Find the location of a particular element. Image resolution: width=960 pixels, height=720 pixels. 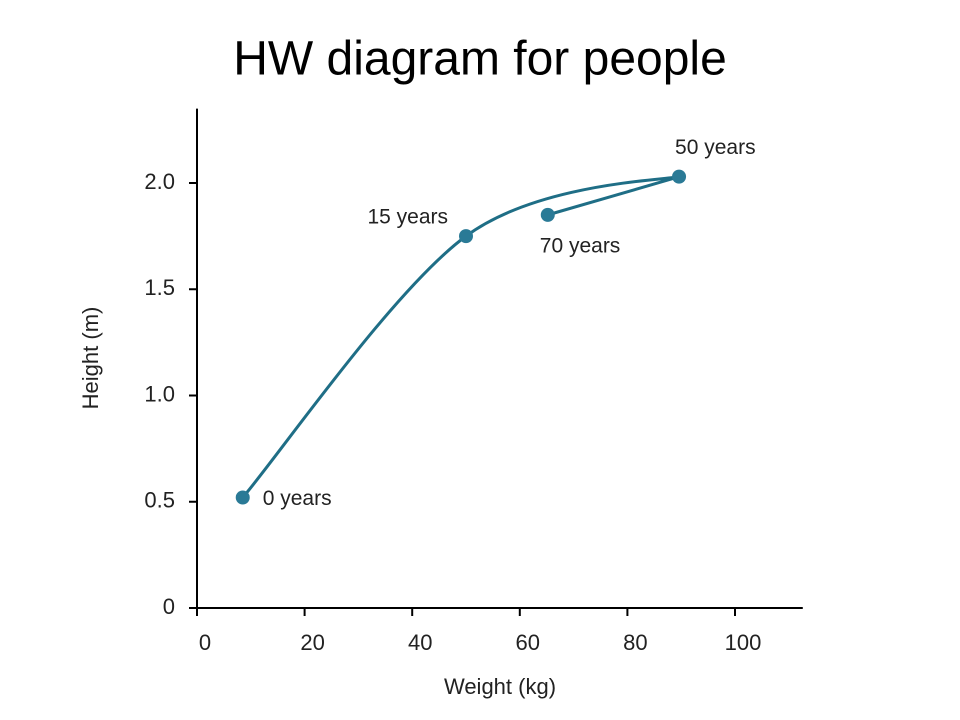

chart-title: HW diagram for people is located at coordinates (480, 59).